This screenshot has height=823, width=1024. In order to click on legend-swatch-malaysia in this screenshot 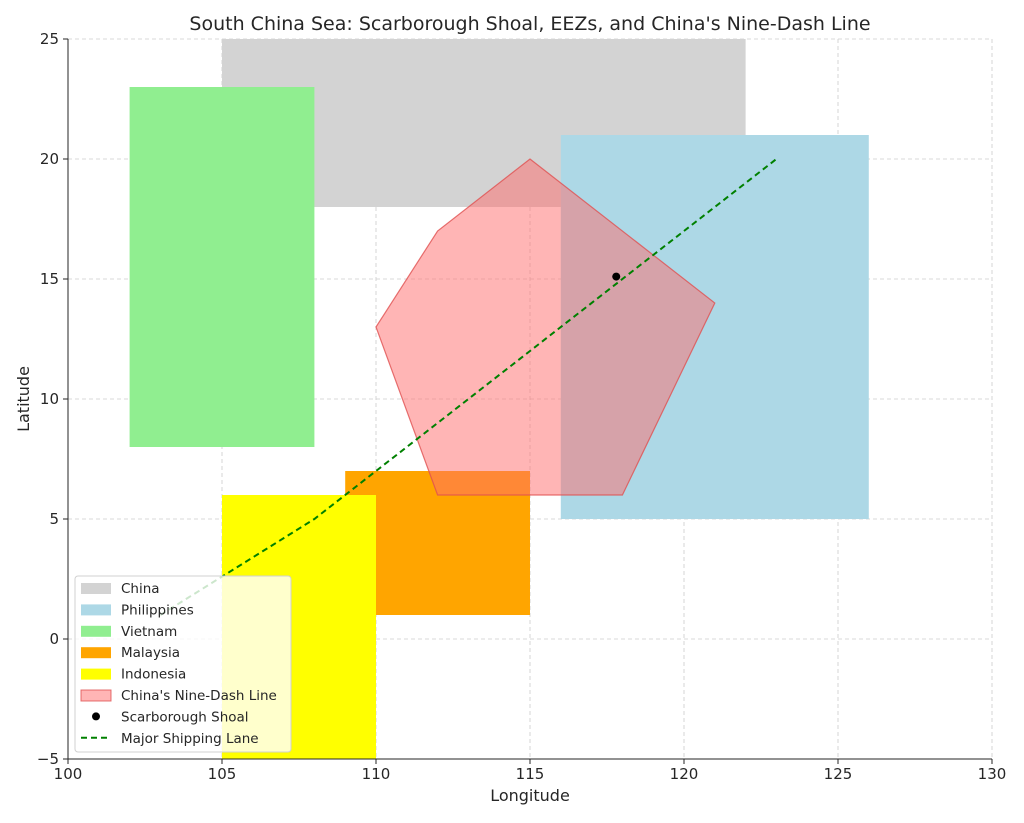, I will do `click(96, 653)`.